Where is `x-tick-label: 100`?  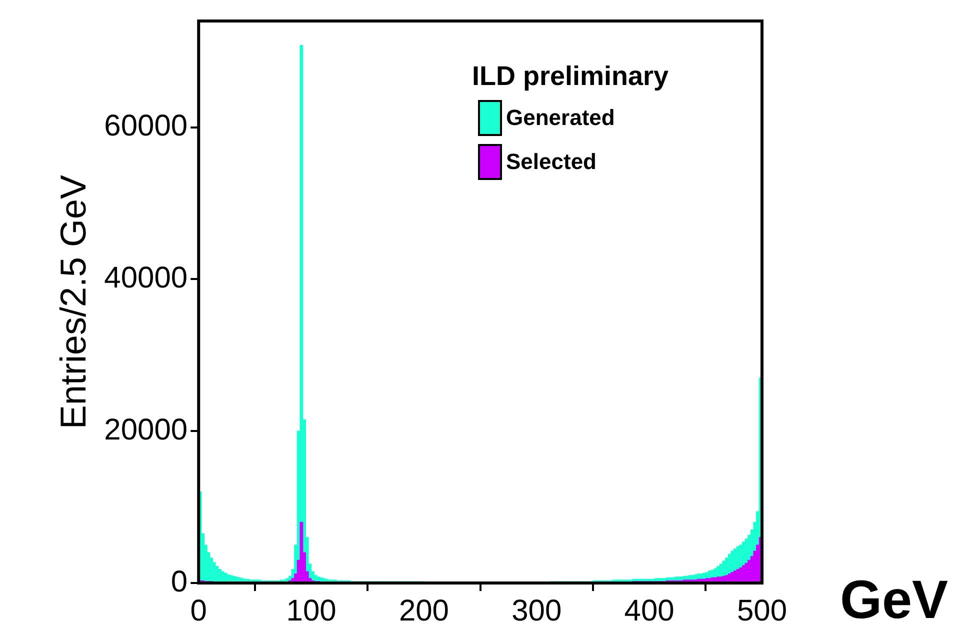
x-tick-label: 100 is located at coordinates (311, 611).